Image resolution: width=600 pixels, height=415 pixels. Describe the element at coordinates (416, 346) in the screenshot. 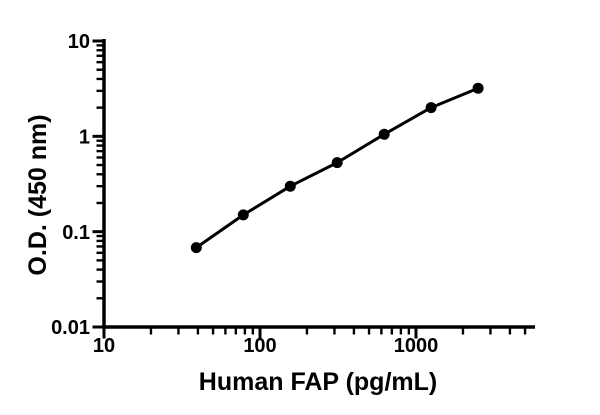

I see `x-axis-tick-label: 1000` at that location.